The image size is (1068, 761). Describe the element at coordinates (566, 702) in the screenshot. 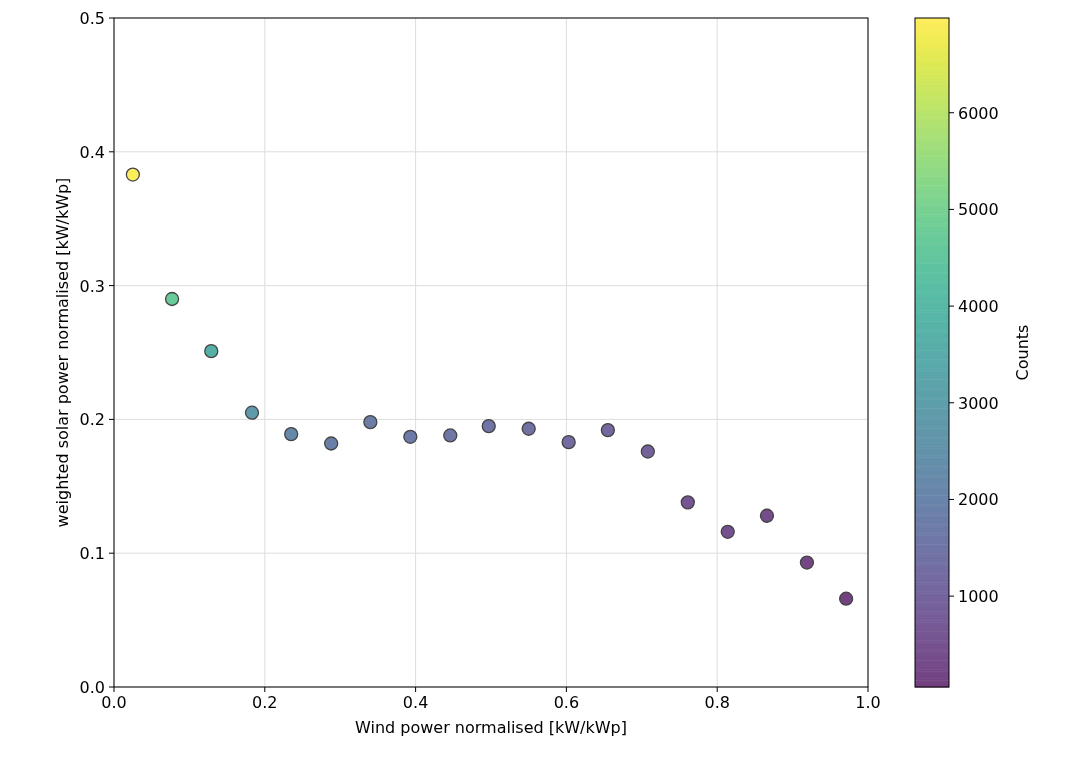

I see `x-tick-label: 0.6` at that location.